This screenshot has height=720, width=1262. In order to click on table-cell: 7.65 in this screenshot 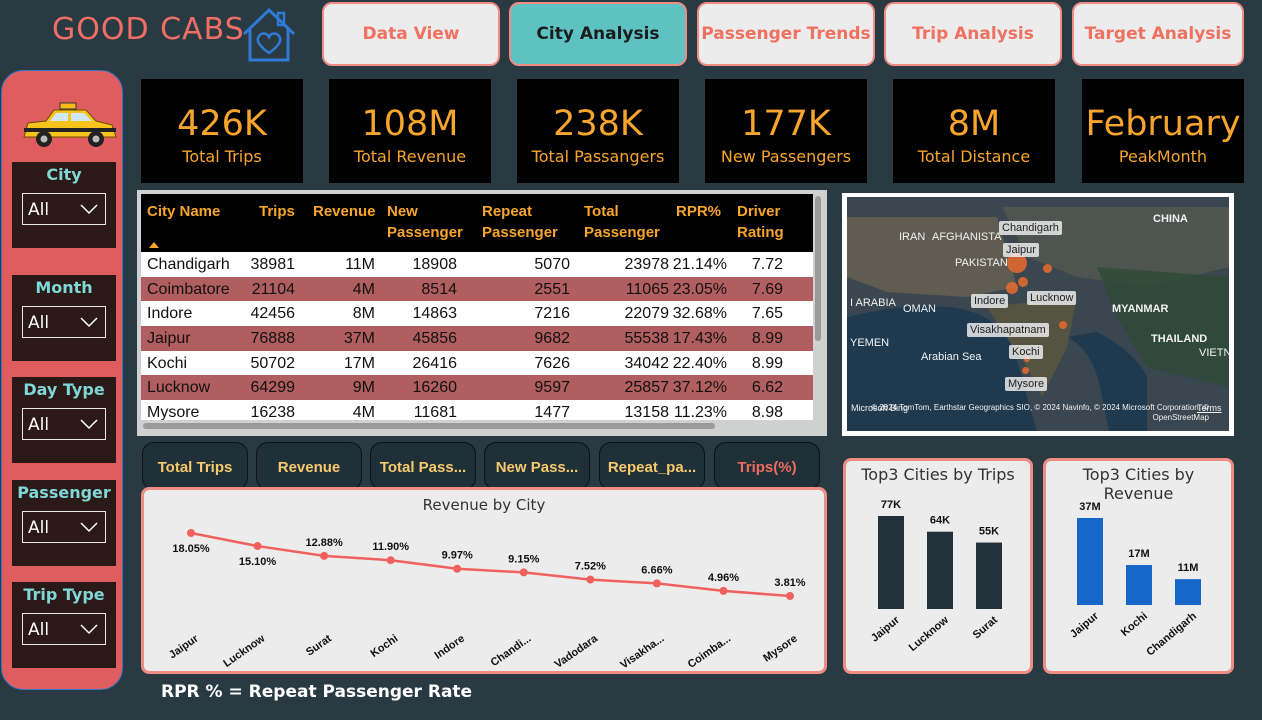, I will do `click(767, 314)`.